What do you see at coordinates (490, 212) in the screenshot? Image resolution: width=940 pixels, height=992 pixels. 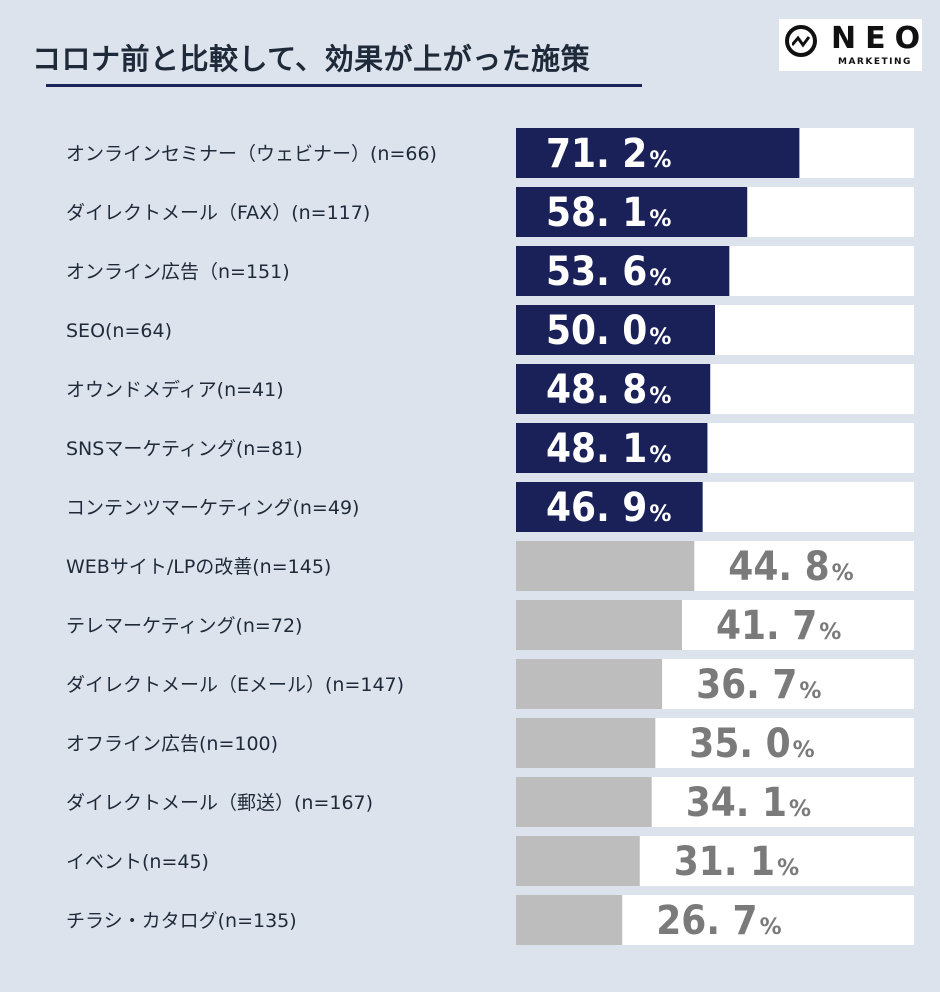 I see `bar-row: ダイレクトメール（FAX）(n=117) 58. 1%` at bounding box center [490, 212].